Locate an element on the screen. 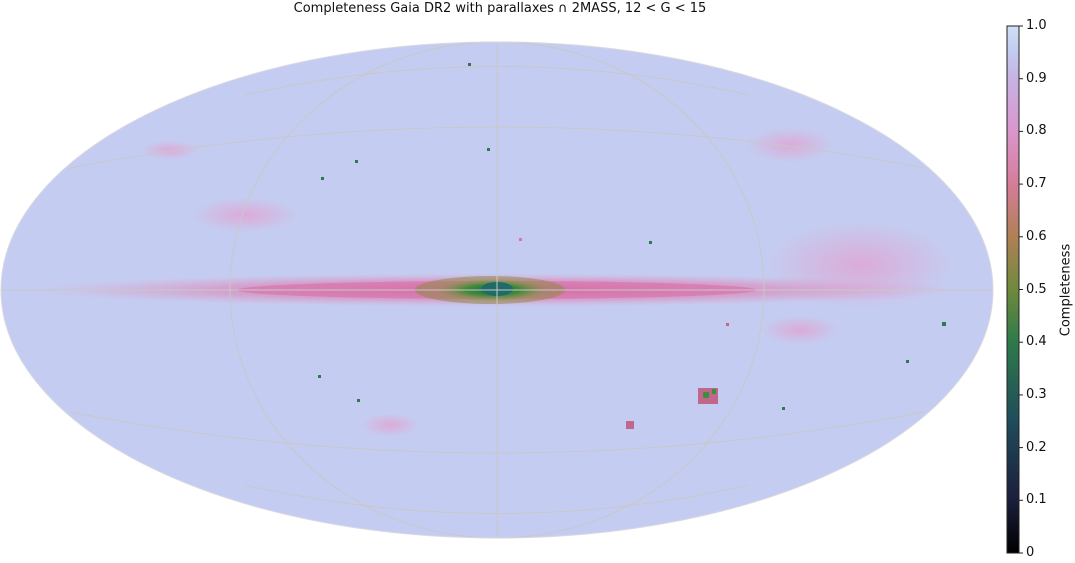 The height and width of the screenshot is (563, 1075). colorbar-tick-label: 0.8 is located at coordinates (1036, 131).